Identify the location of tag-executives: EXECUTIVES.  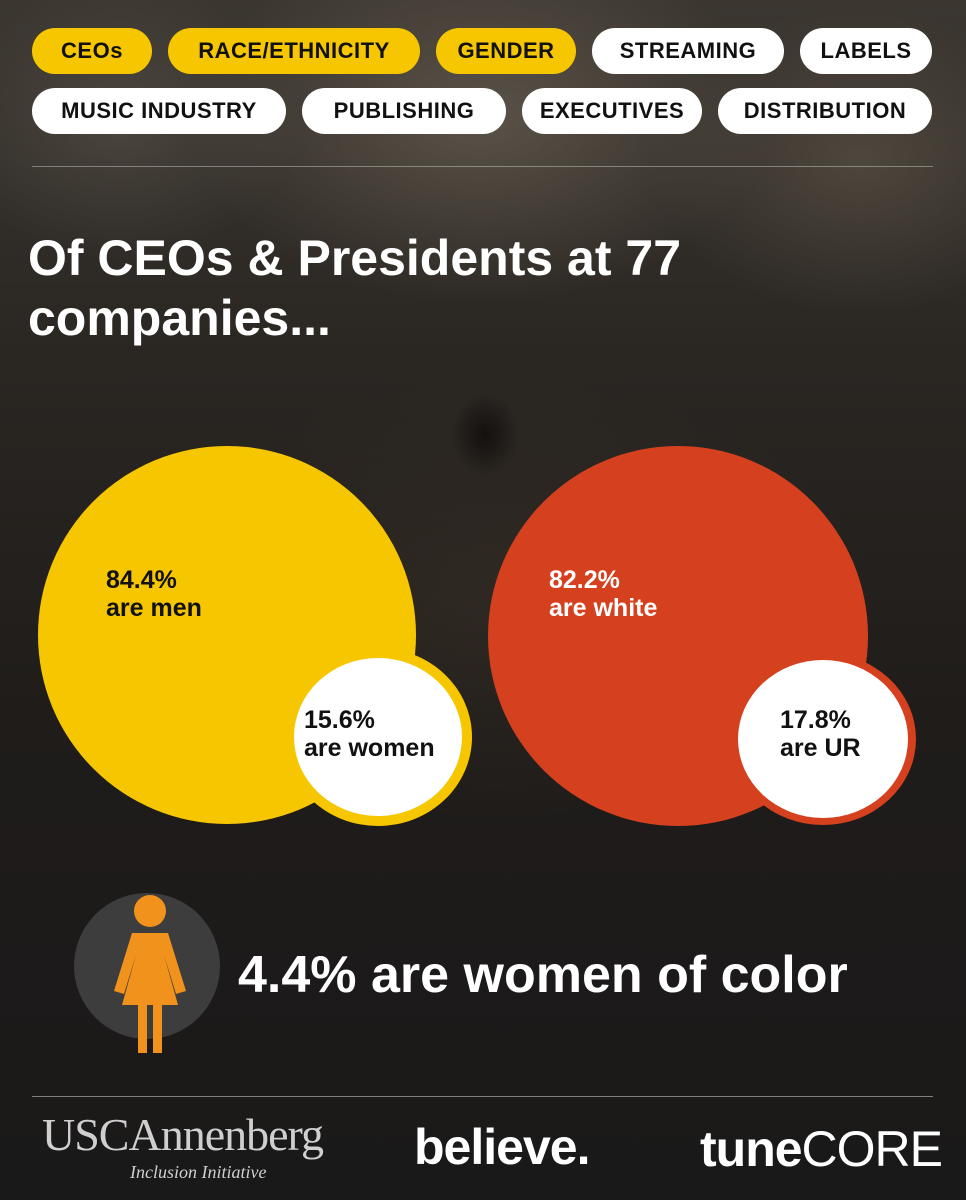
(612, 111).